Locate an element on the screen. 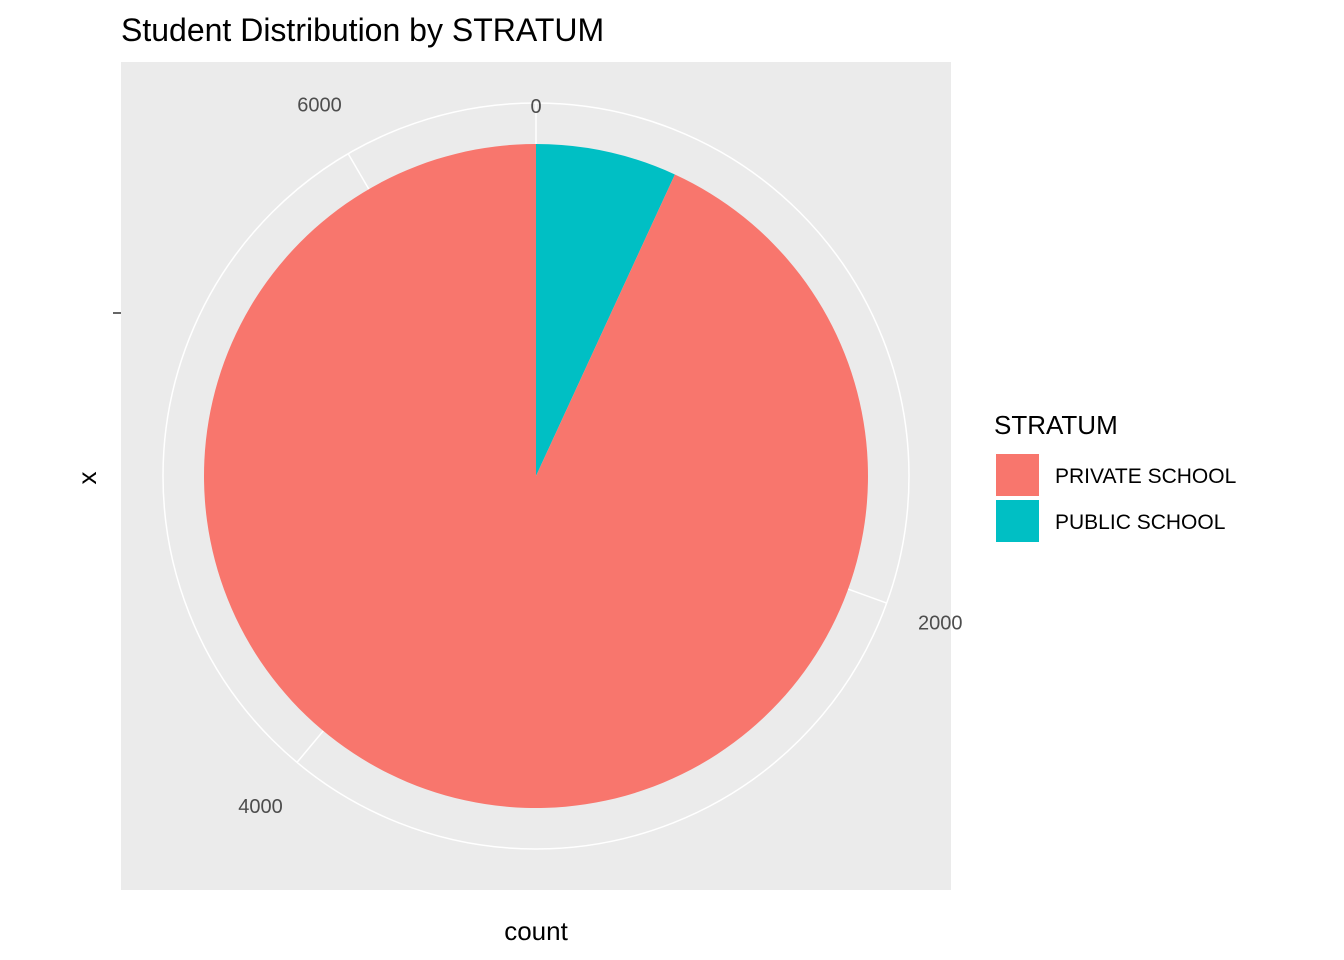 This screenshot has width=1344, height=960. x-axis-title: count is located at coordinates (536, 931).